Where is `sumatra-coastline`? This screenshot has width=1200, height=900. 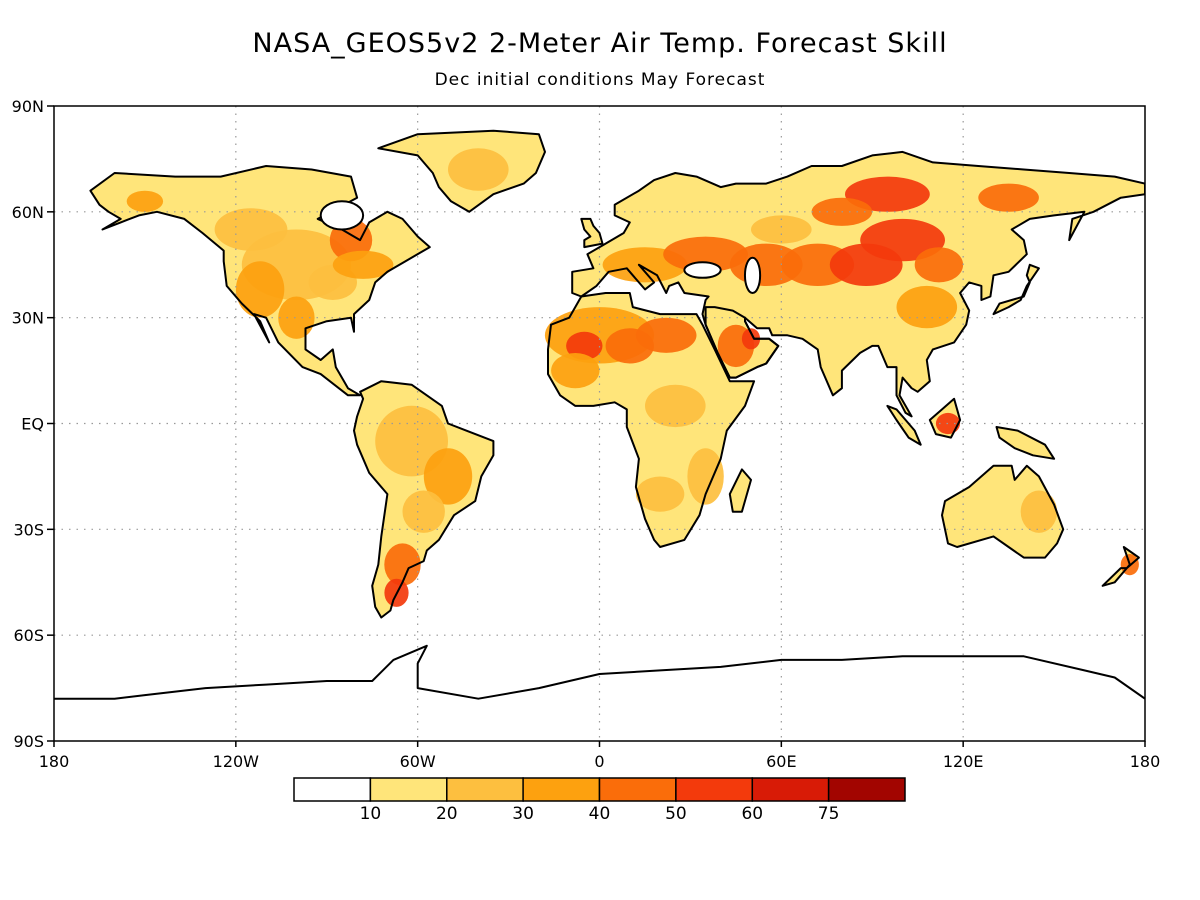
sumatra-coastline is located at coordinates (904, 425).